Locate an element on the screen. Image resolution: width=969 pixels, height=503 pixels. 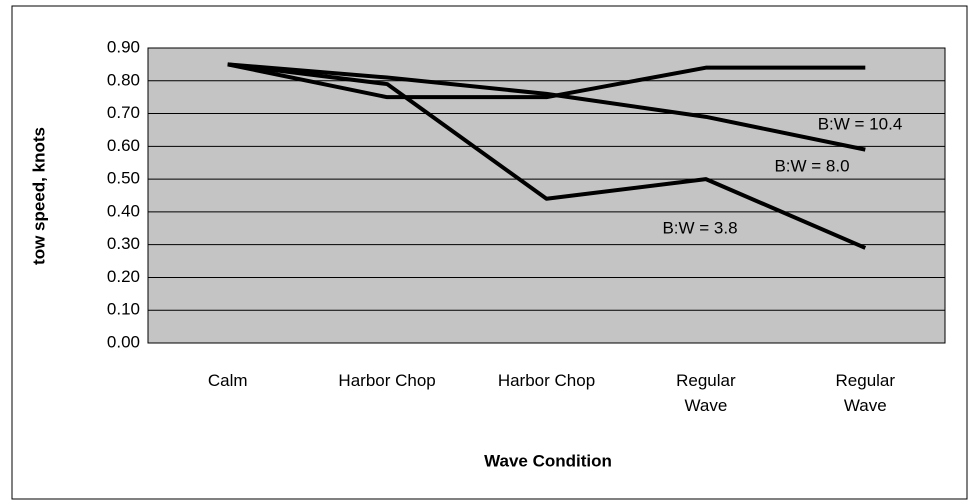
y-tick-label: 0.20 is located at coordinates (123, 276).